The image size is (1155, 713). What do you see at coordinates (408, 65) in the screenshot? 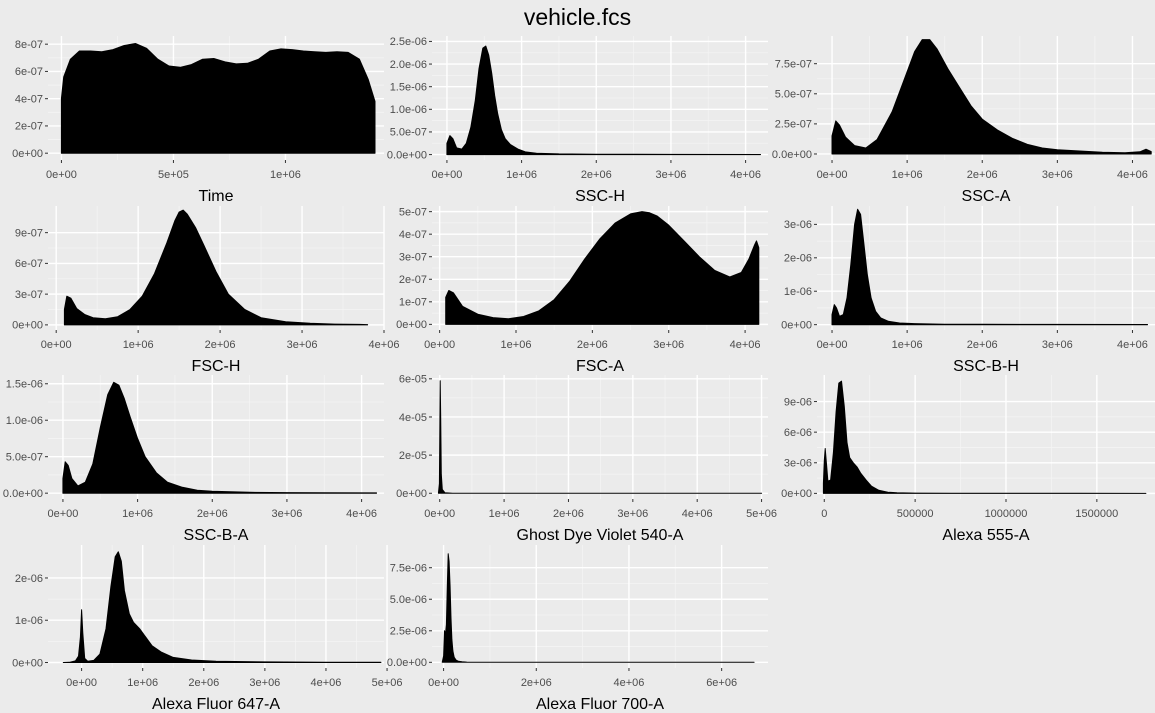
I see `y-tick-label: 2.0e-06` at bounding box center [408, 65].